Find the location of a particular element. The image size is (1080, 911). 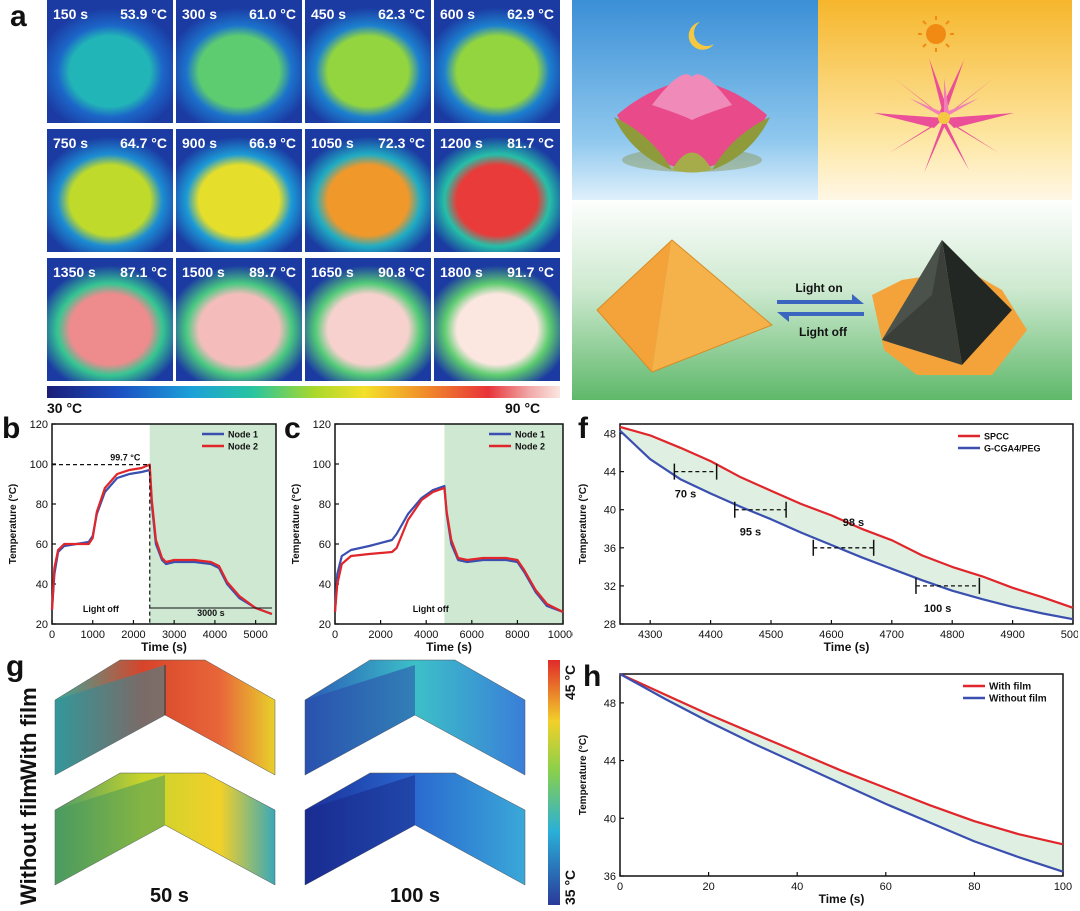

x-tick-label: 80 is located at coordinates (974, 887).